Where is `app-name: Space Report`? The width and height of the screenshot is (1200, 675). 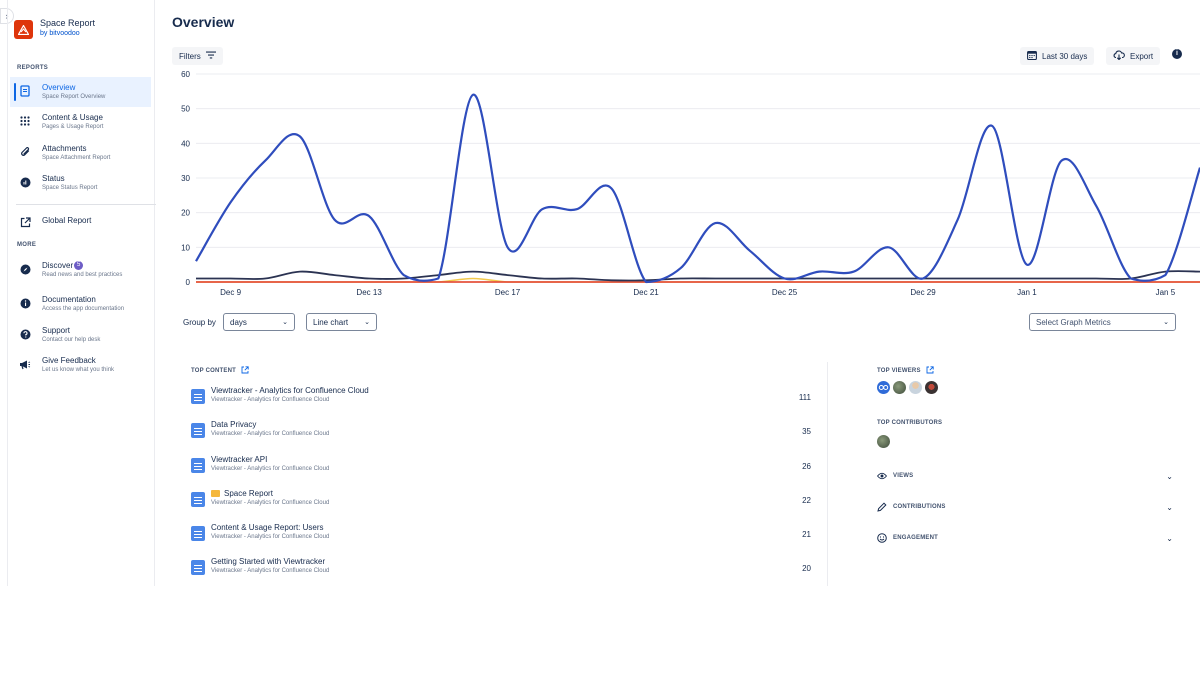 app-name: Space Report is located at coordinates (68, 23).